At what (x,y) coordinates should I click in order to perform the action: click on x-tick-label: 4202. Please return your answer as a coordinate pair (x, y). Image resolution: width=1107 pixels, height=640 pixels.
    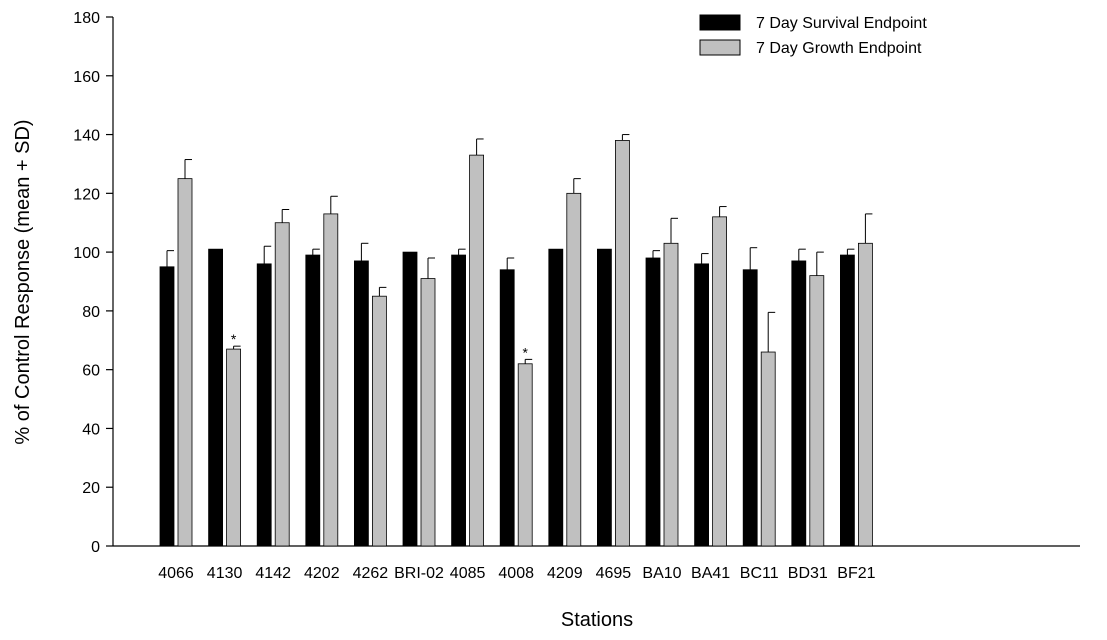
    Looking at the image, I should click on (322, 573).